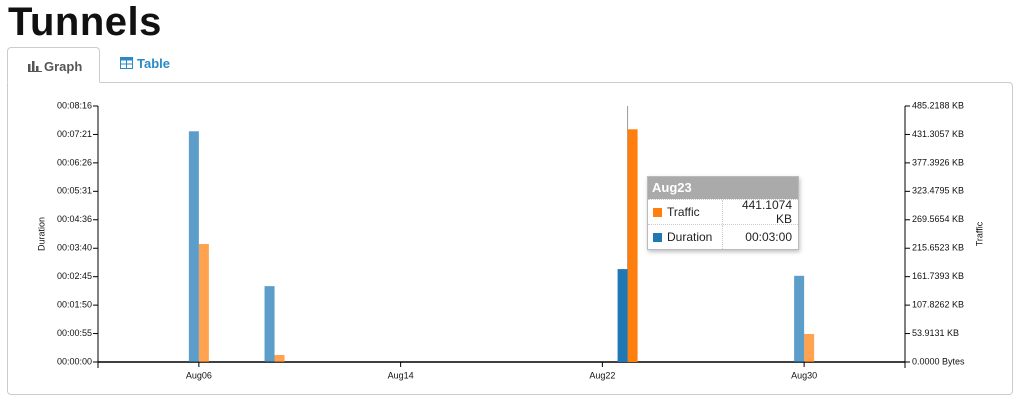 The height and width of the screenshot is (402, 1017). What do you see at coordinates (938, 361) in the screenshot?
I see `y2-tick-label: 0.0000 Bytes` at bounding box center [938, 361].